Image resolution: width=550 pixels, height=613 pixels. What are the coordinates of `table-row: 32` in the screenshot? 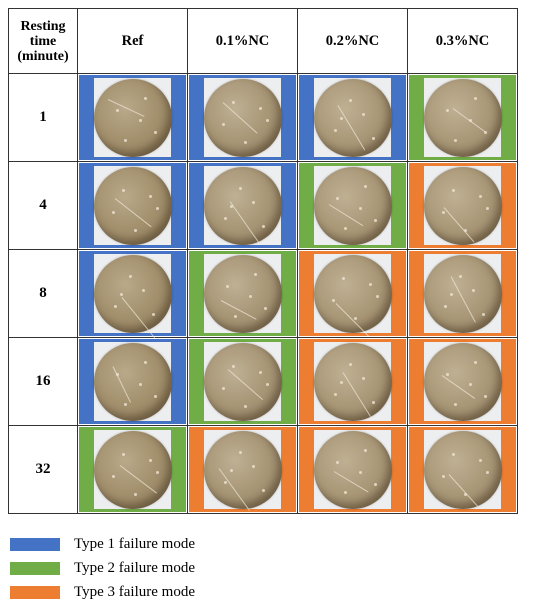 It's located at (263, 469).